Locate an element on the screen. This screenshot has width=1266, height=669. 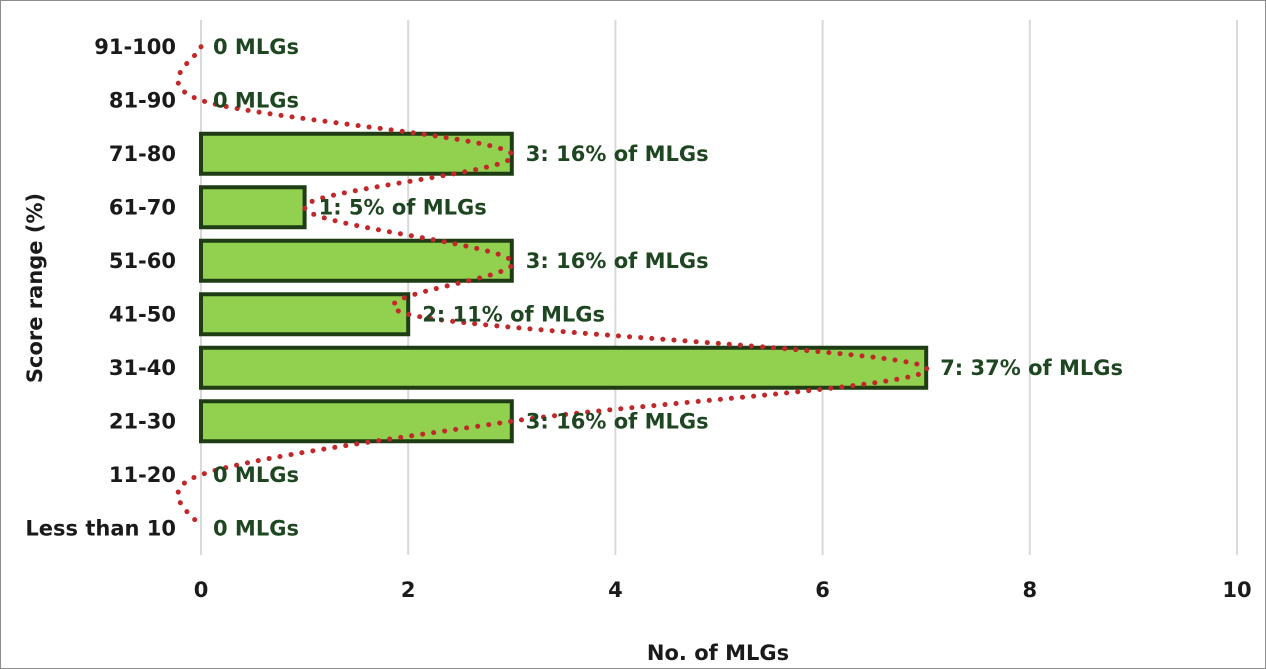
data-label-51-60: 3: 16% of MLGs is located at coordinates (617, 261).